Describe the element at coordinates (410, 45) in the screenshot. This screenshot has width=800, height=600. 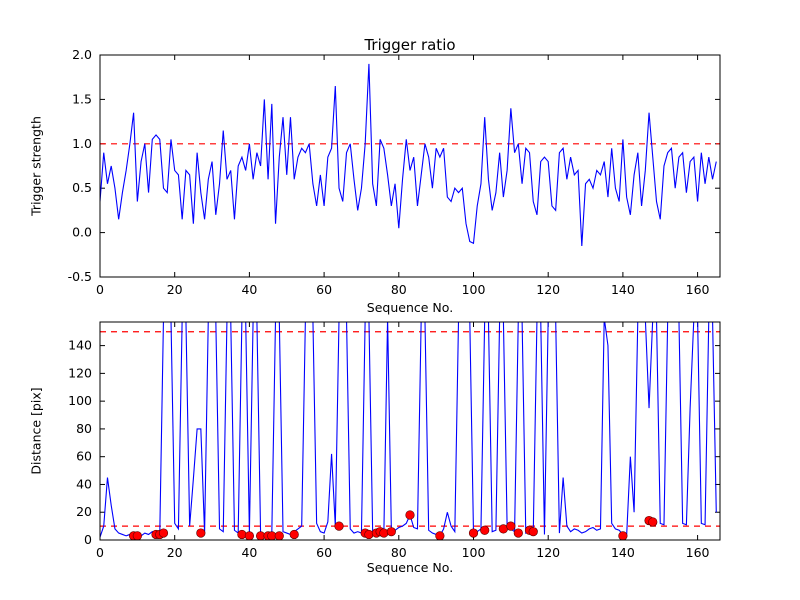
I see `chart-title: Trigger ratio` at that location.